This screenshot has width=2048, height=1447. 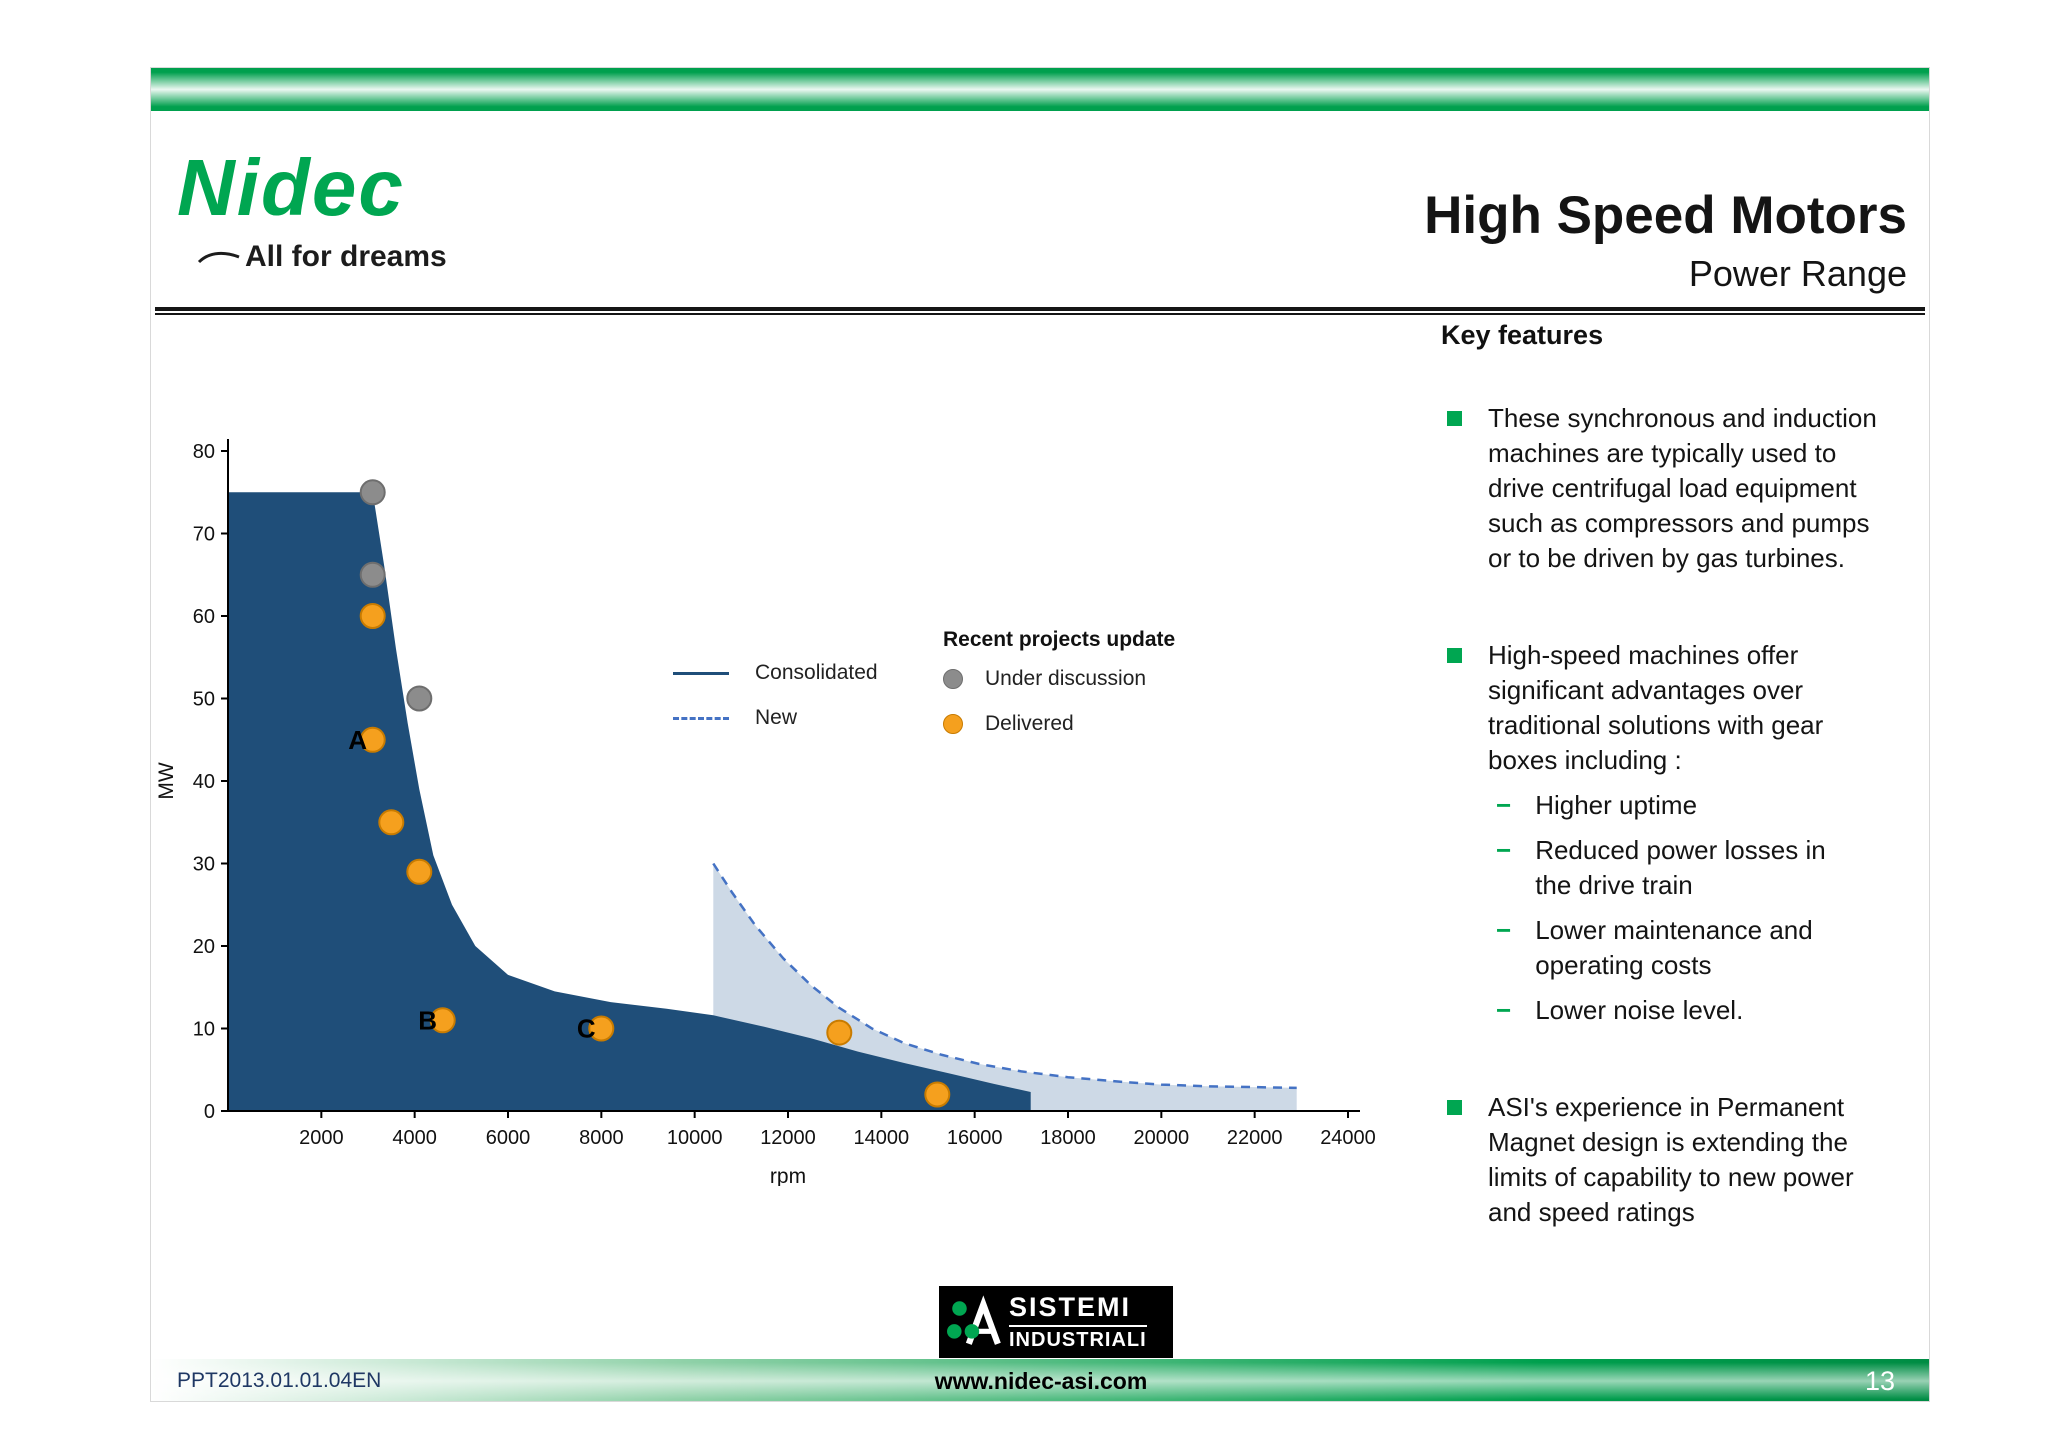 I want to click on sistemi-logo-line1: SISTEMI, so click(x=1070, y=1307).